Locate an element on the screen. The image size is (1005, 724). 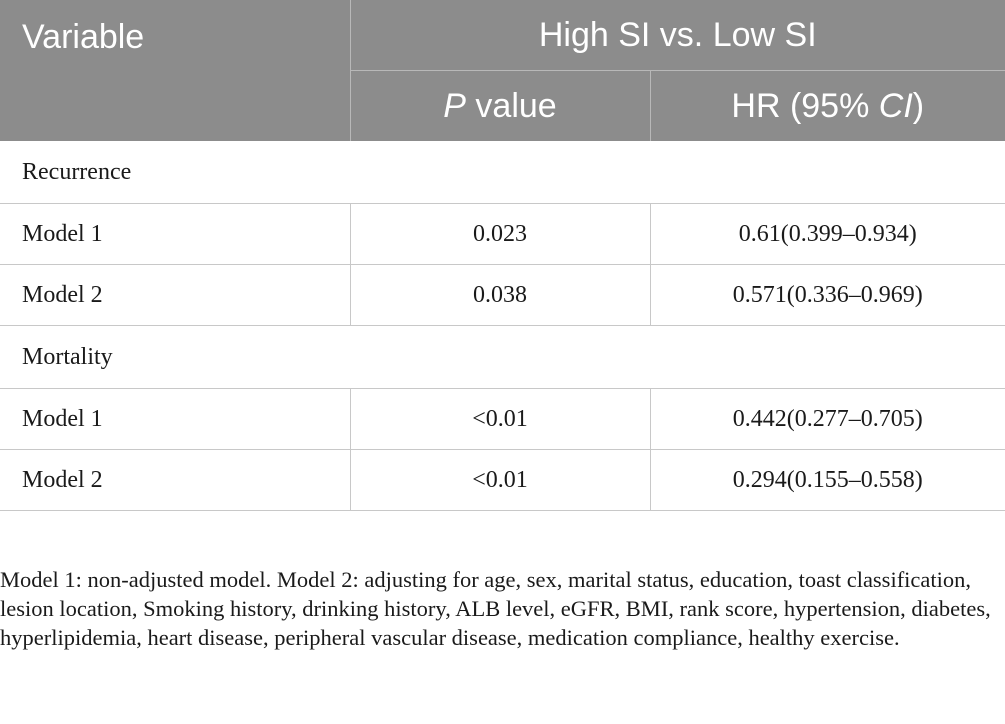
p-value-cell: 0.023 is located at coordinates (499, 234).